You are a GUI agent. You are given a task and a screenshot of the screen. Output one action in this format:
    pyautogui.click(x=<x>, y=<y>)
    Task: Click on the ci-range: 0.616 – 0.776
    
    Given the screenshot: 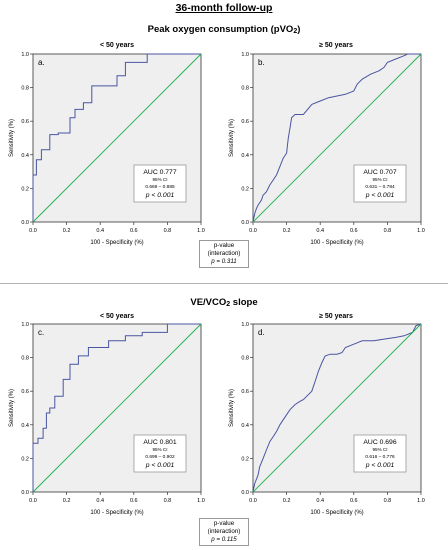 What is the action you would take?
    pyautogui.click(x=380, y=457)
    